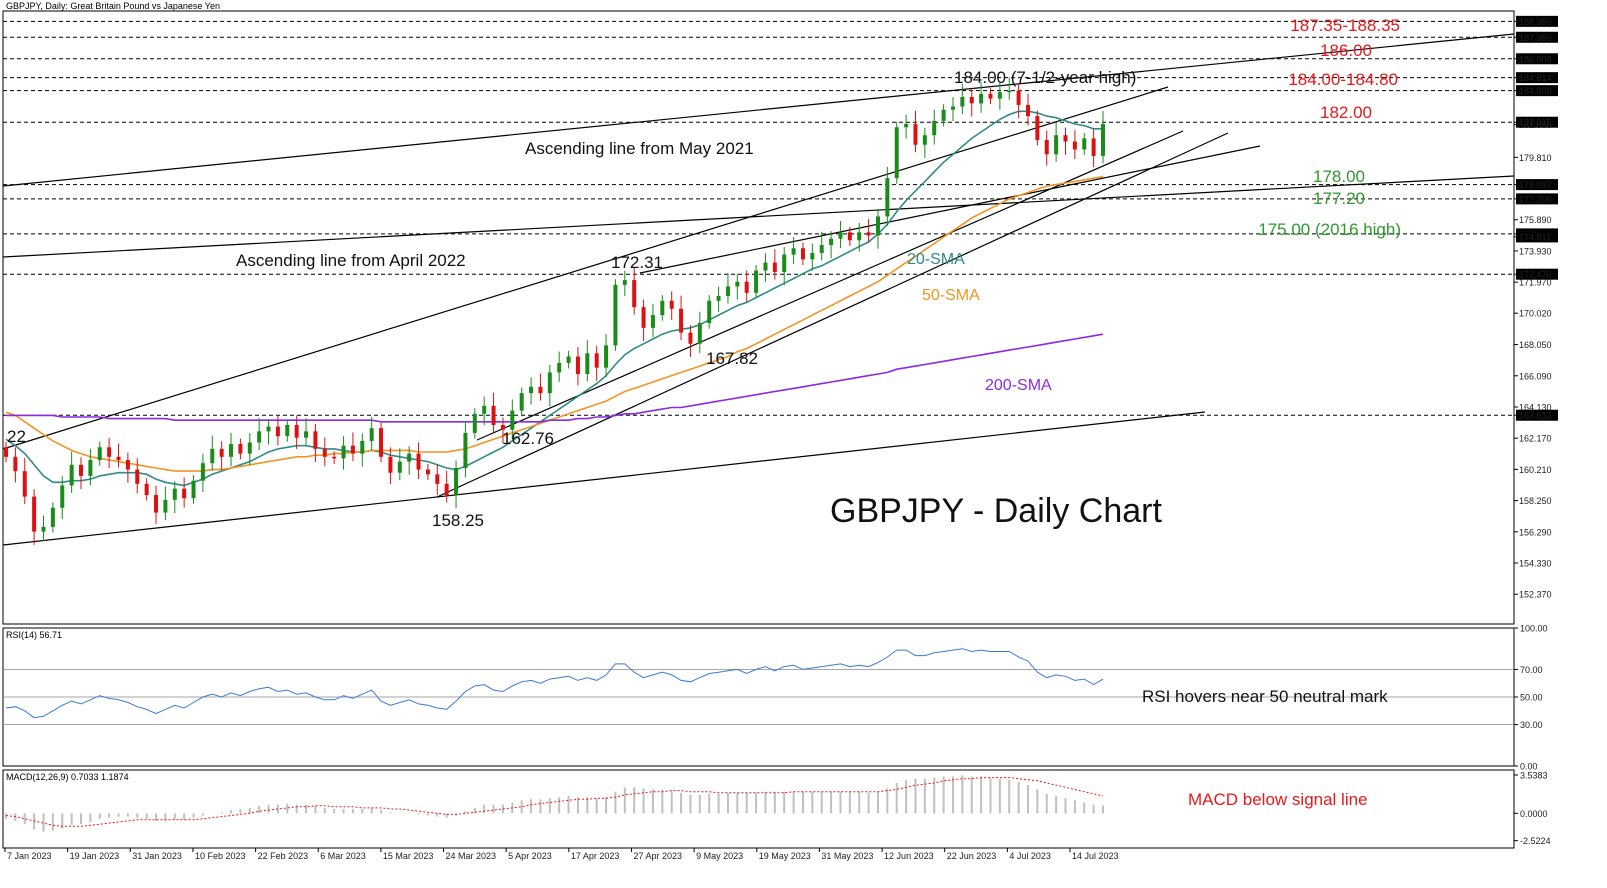 The width and height of the screenshot is (1607, 888). I want to click on rsi-reference-lines, so click(758, 697).